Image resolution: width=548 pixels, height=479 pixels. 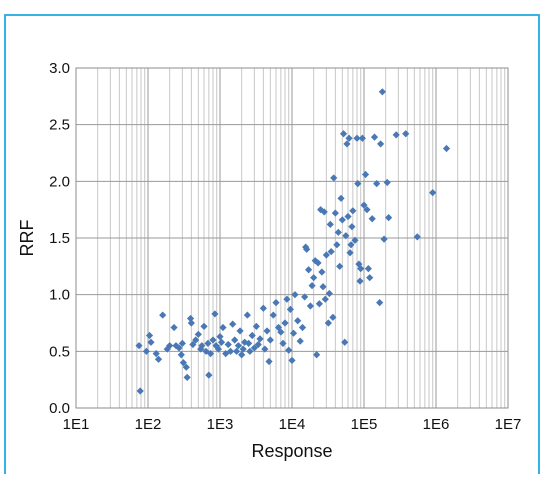 What do you see at coordinates (59, 68) in the screenshot?
I see `y-tick-label: 3.0` at bounding box center [59, 68].